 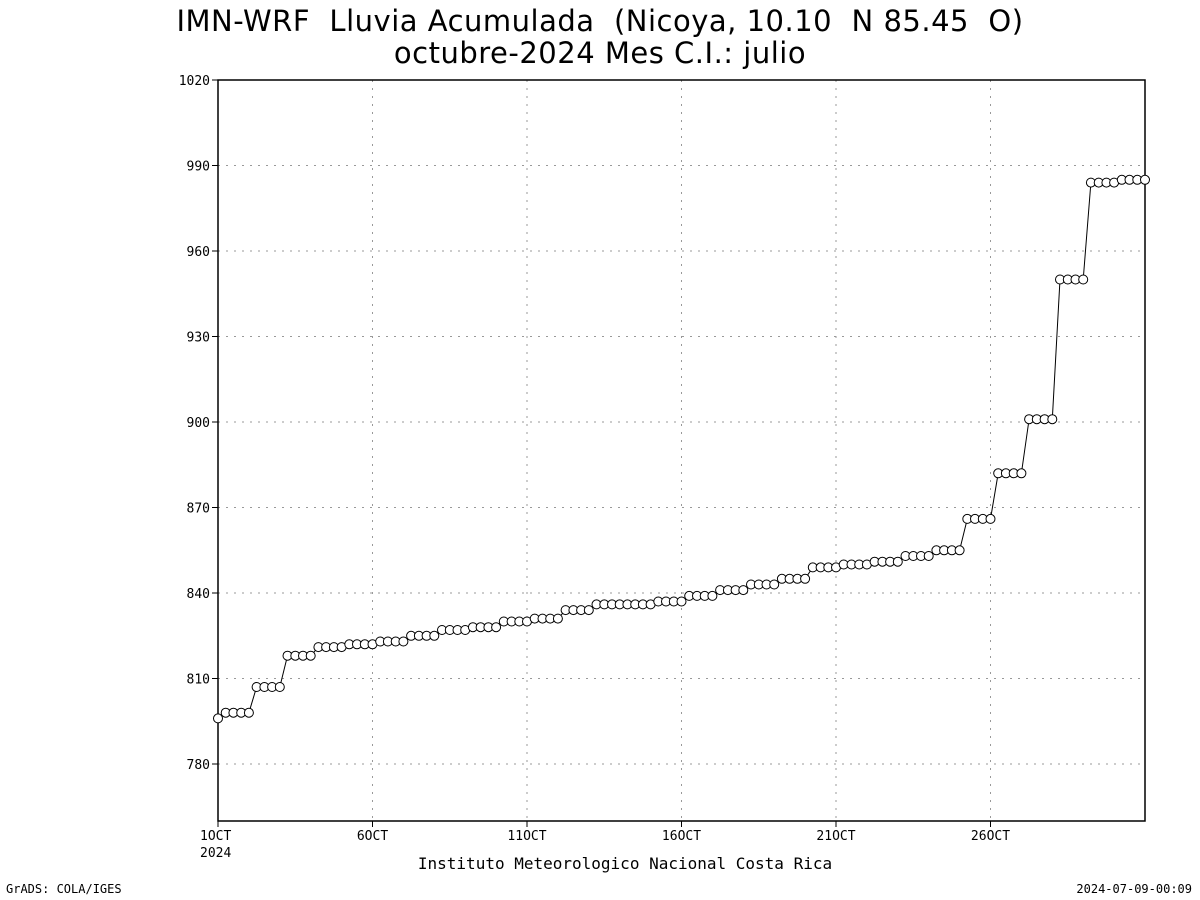 What do you see at coordinates (198, 594) in the screenshot?
I see `y-tick-label: 840` at bounding box center [198, 594].